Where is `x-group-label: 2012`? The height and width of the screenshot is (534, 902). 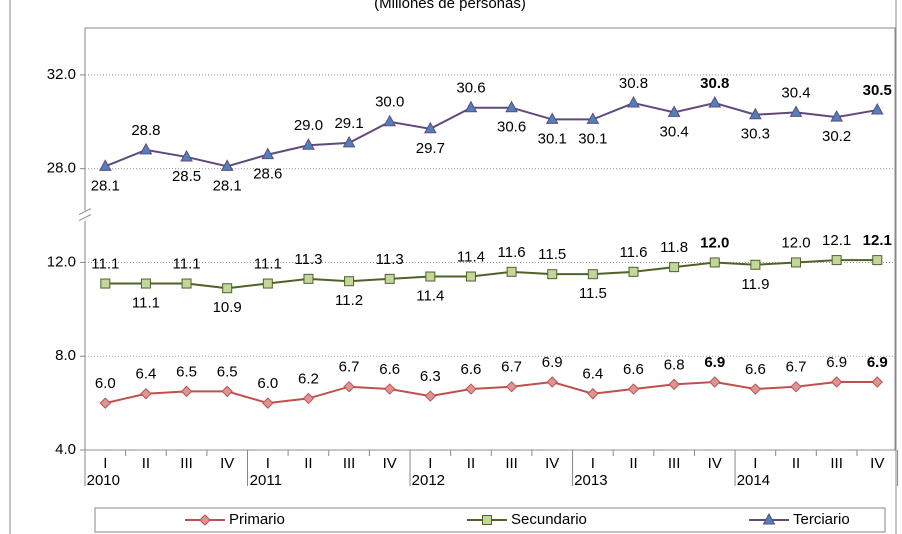 x-group-label: 2012 is located at coordinates (428, 480).